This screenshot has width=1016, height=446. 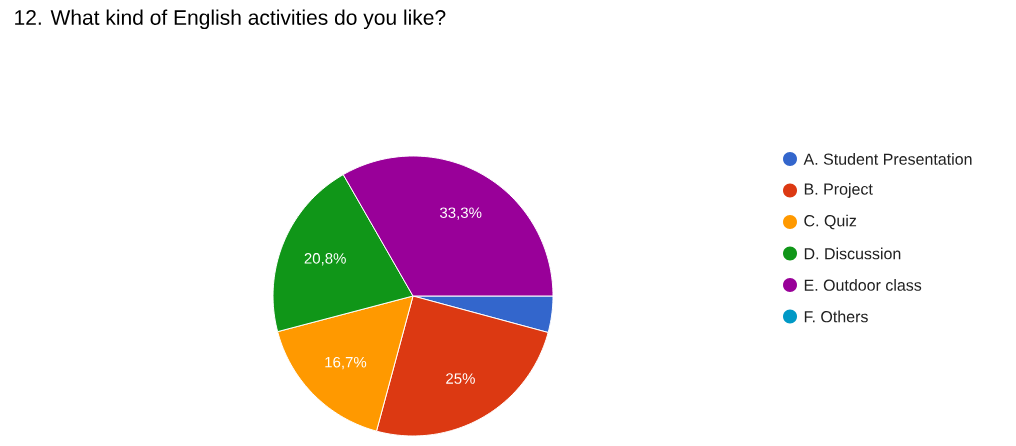 What do you see at coordinates (230, 19) in the screenshot?
I see `chart-title: 12. What kind of English activities do you like?` at bounding box center [230, 19].